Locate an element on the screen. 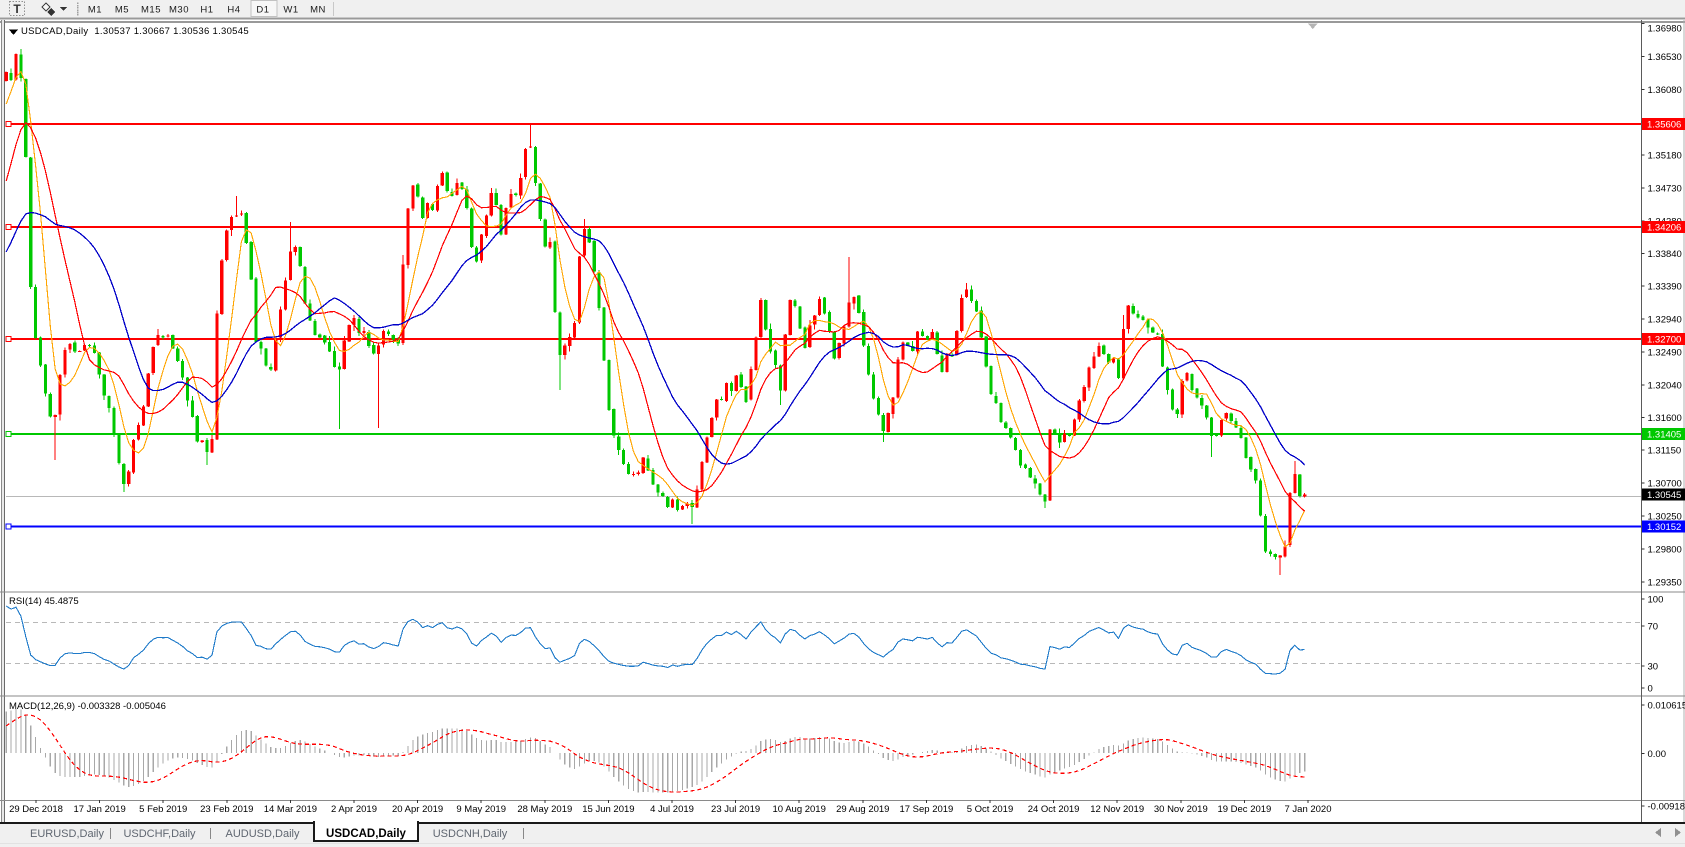 This screenshot has width=1685, height=847. svg-text: M1 is located at coordinates (95, 10).